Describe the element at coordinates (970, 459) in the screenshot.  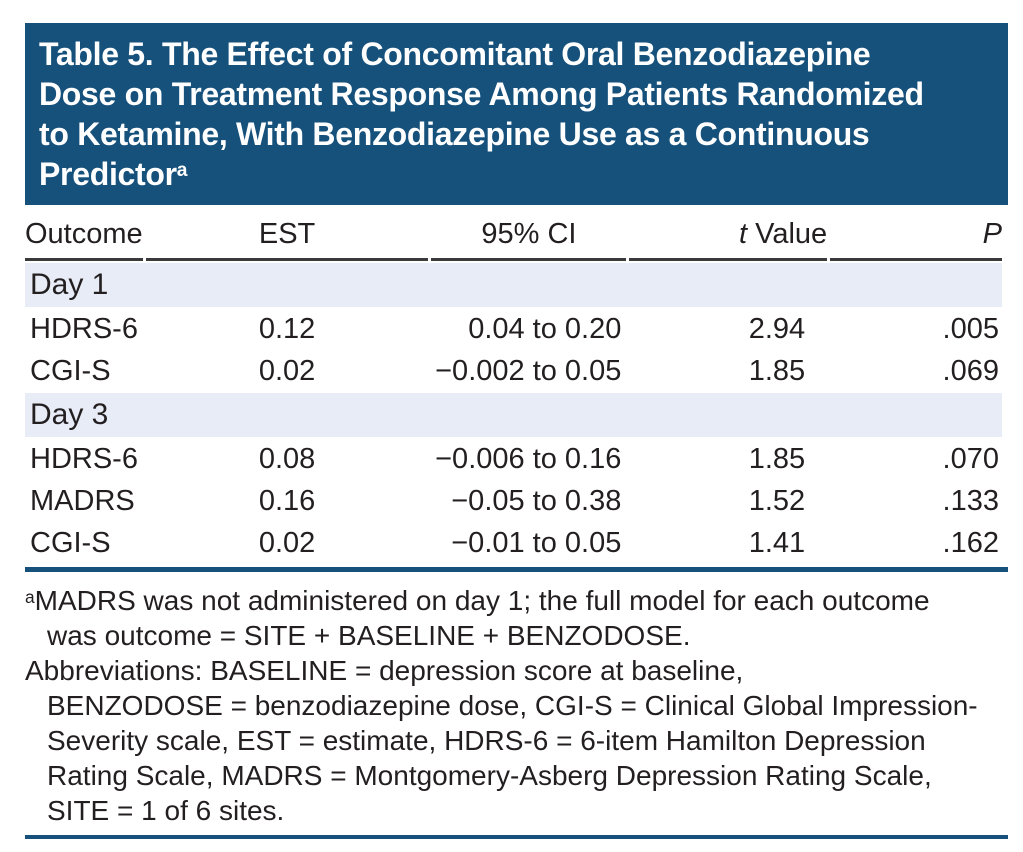
I see `cell-p-value: .070` at that location.